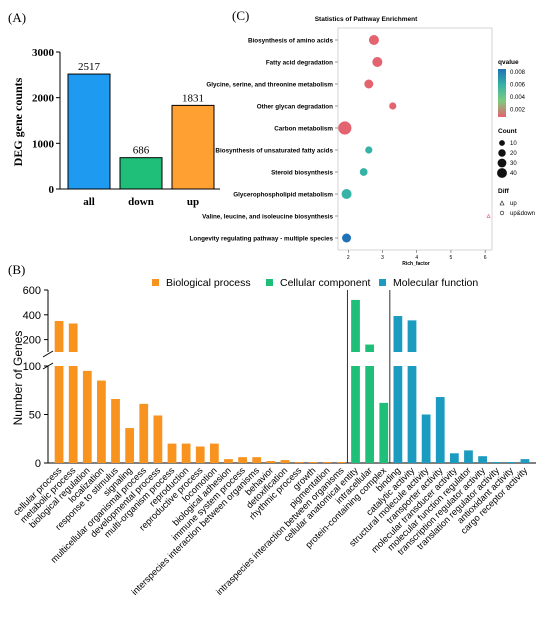  What do you see at coordinates (18, 121) in the screenshot?
I see `panel-a-y-axis-label: DEG gene counts` at bounding box center [18, 121].